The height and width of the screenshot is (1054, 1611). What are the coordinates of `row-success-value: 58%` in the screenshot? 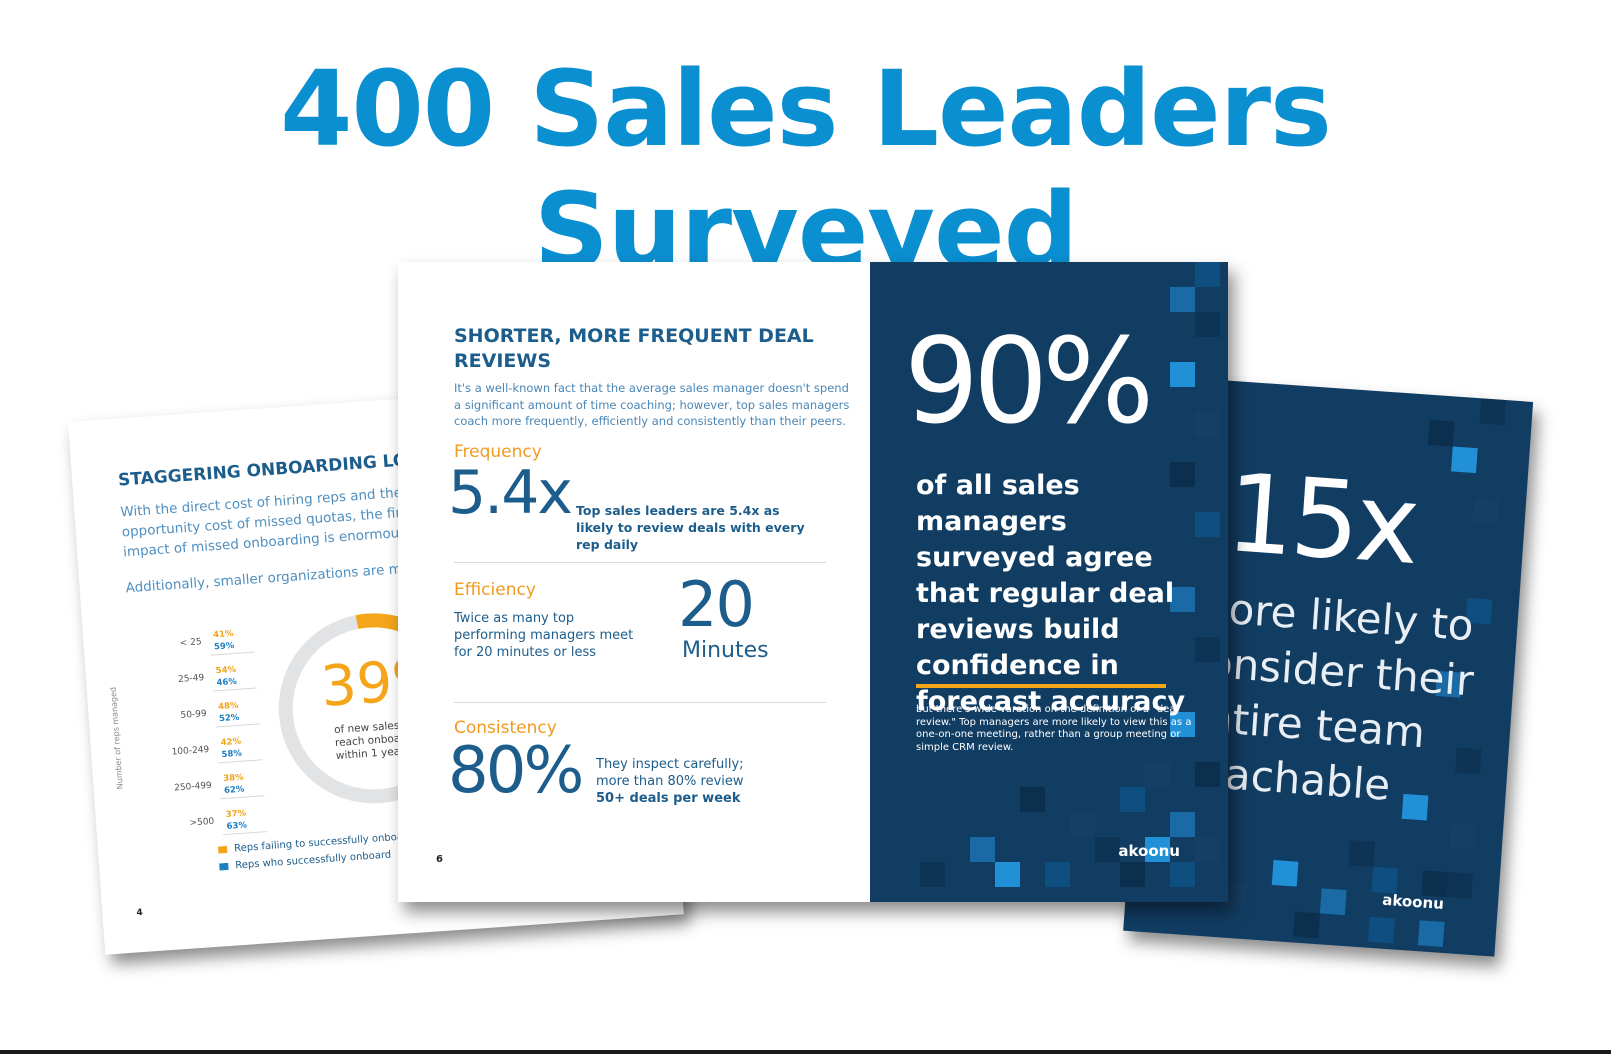 It's located at (232, 754).